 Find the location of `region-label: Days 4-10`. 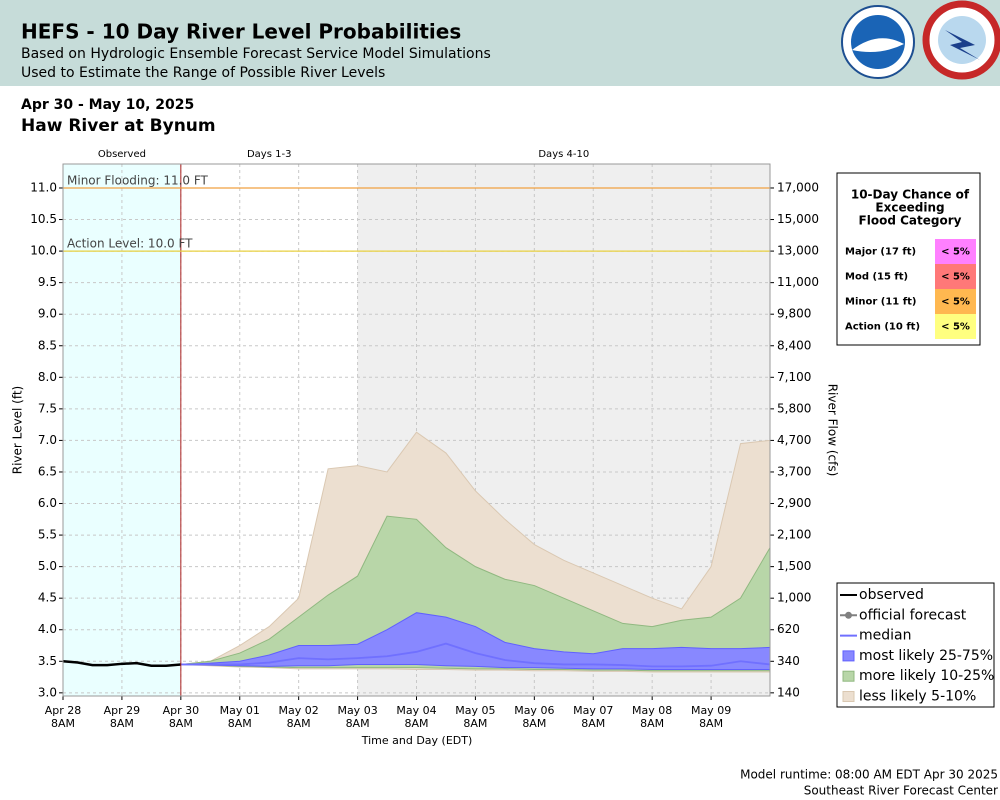

region-label: Days 4-10 is located at coordinates (563, 154).